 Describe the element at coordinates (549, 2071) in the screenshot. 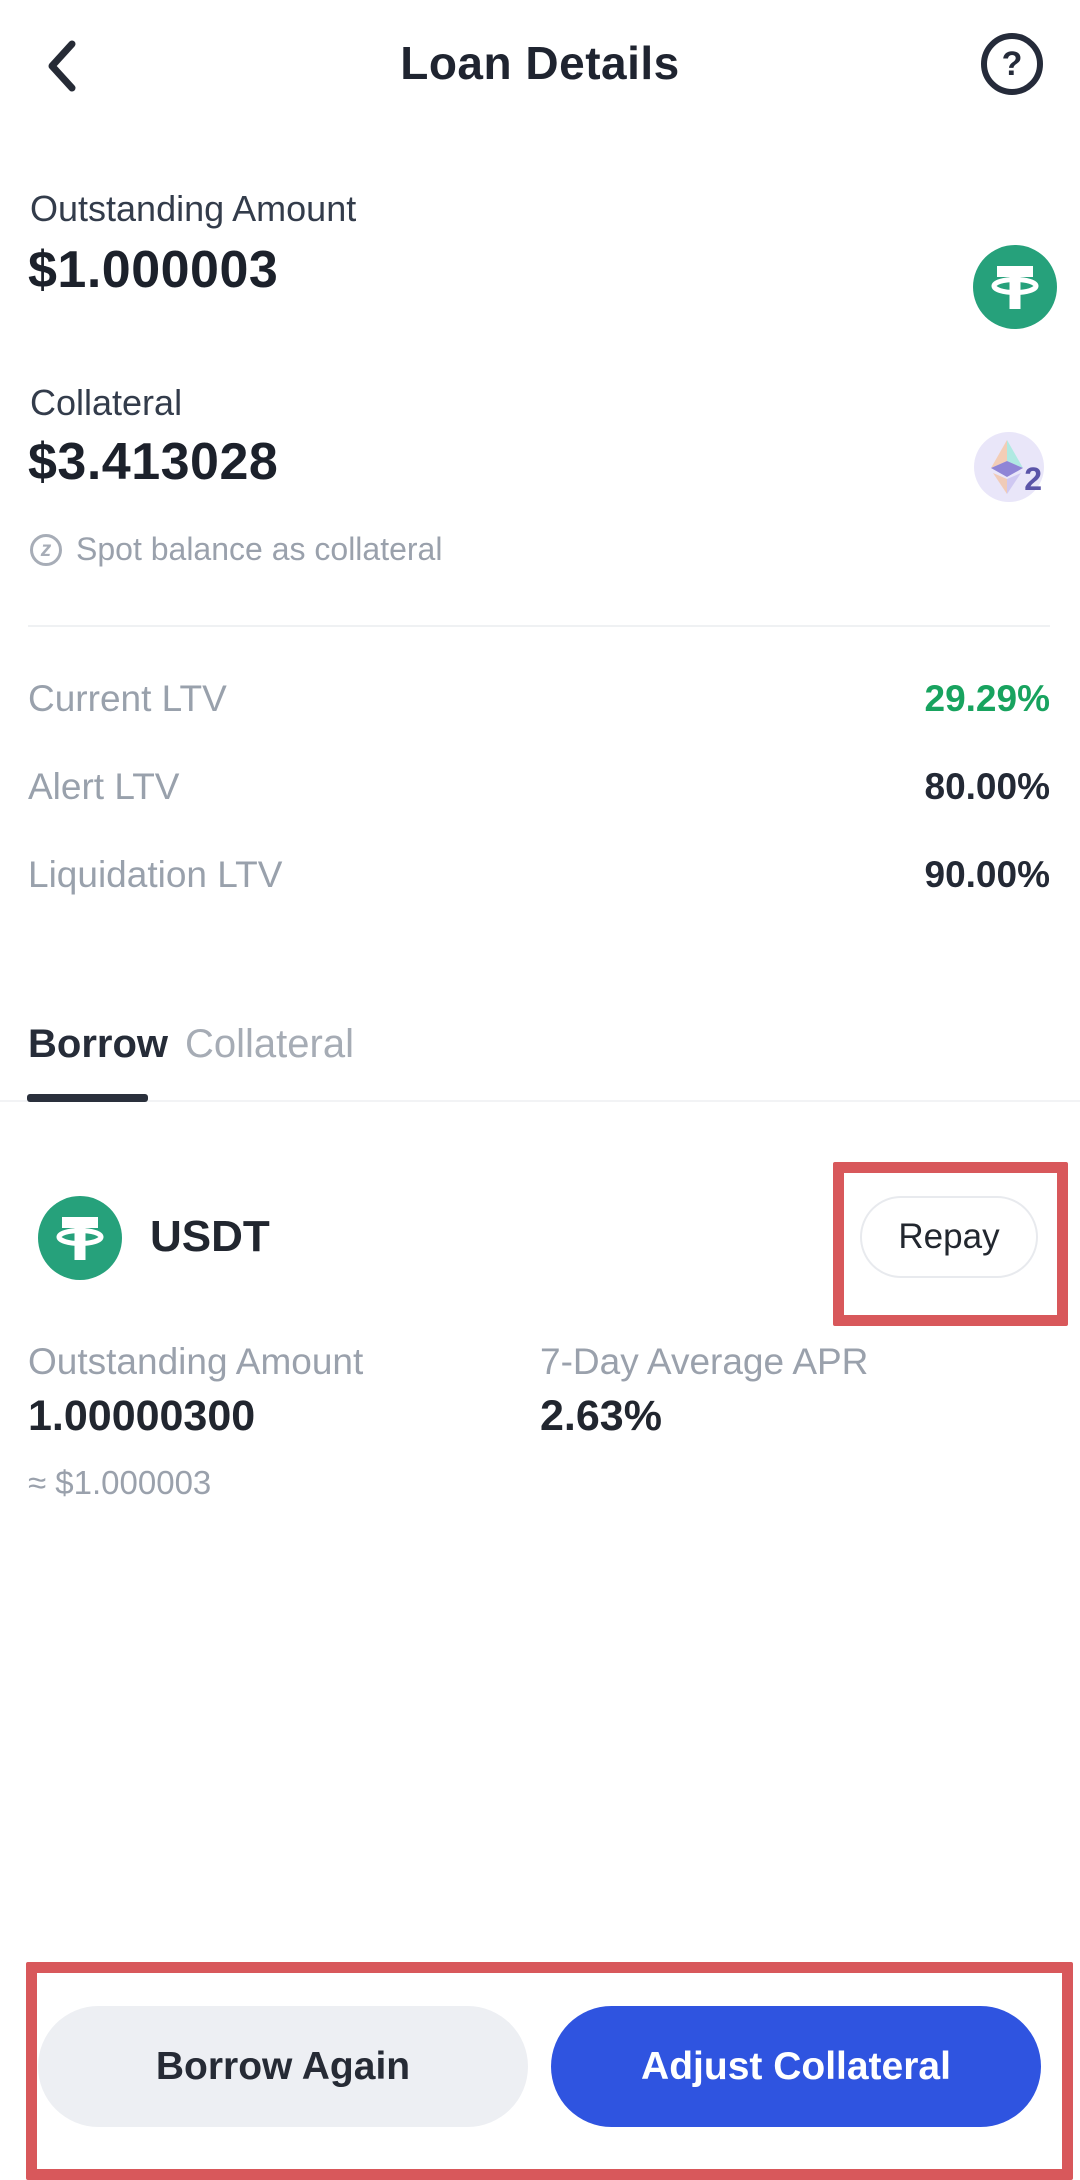

I see `annotation-box-footer-buttons` at that location.